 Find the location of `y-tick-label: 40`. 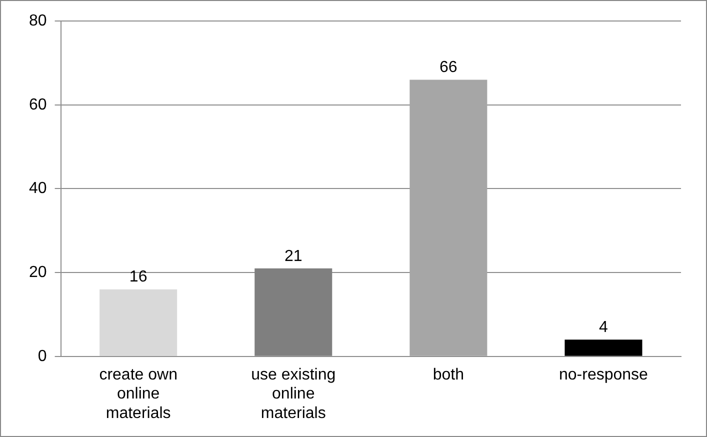

y-tick-label: 40 is located at coordinates (38, 189).